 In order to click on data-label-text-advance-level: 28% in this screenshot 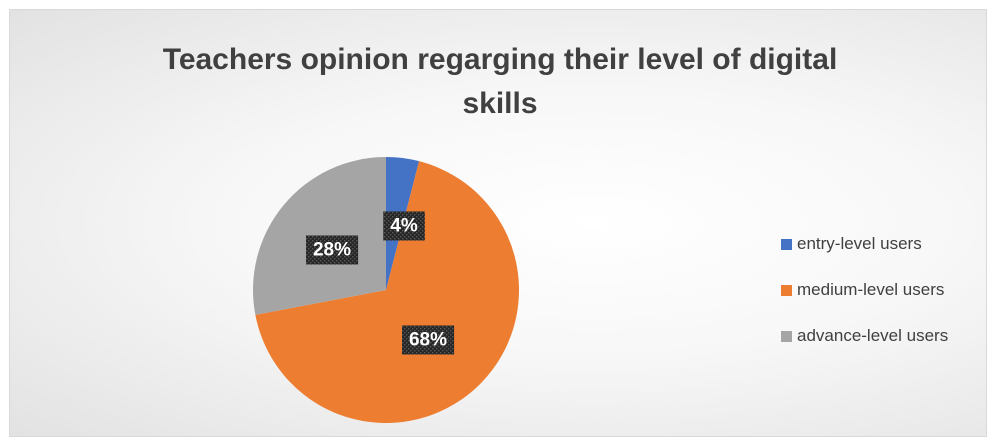, I will do `click(332, 250)`.